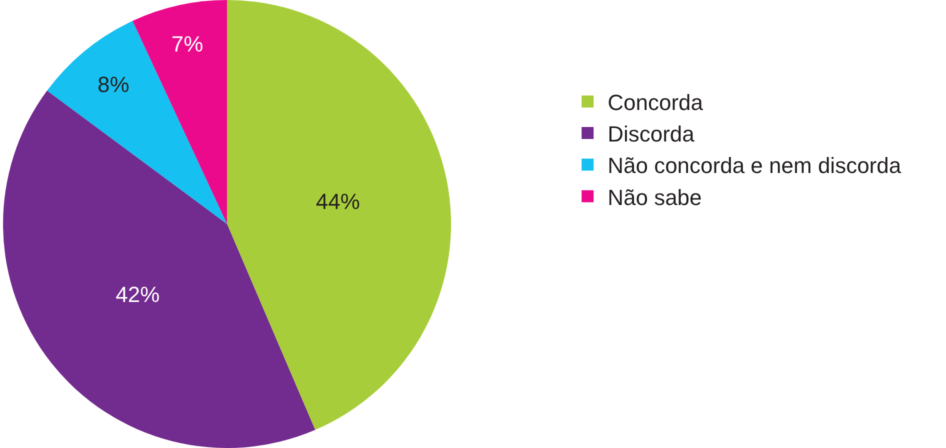 This screenshot has width=946, height=448. I want to click on legend-label: Não sabe, so click(655, 197).